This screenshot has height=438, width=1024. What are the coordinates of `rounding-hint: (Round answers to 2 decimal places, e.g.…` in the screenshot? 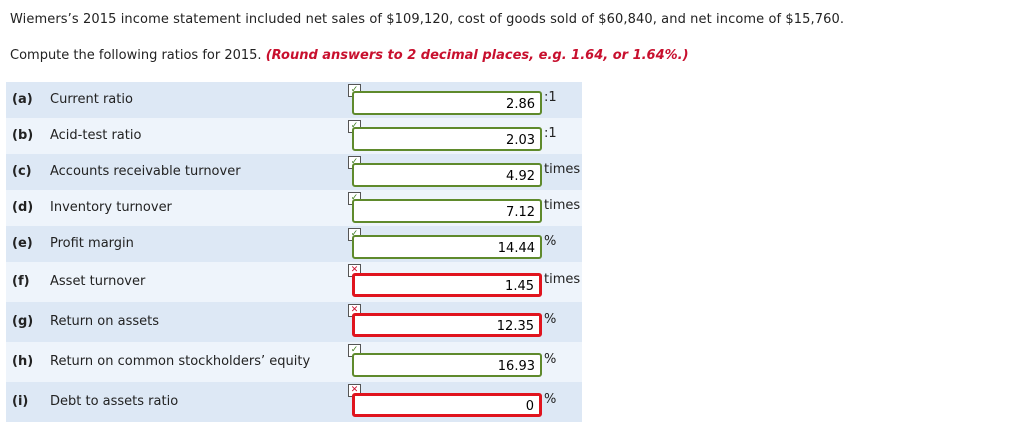 It's located at (477, 55).